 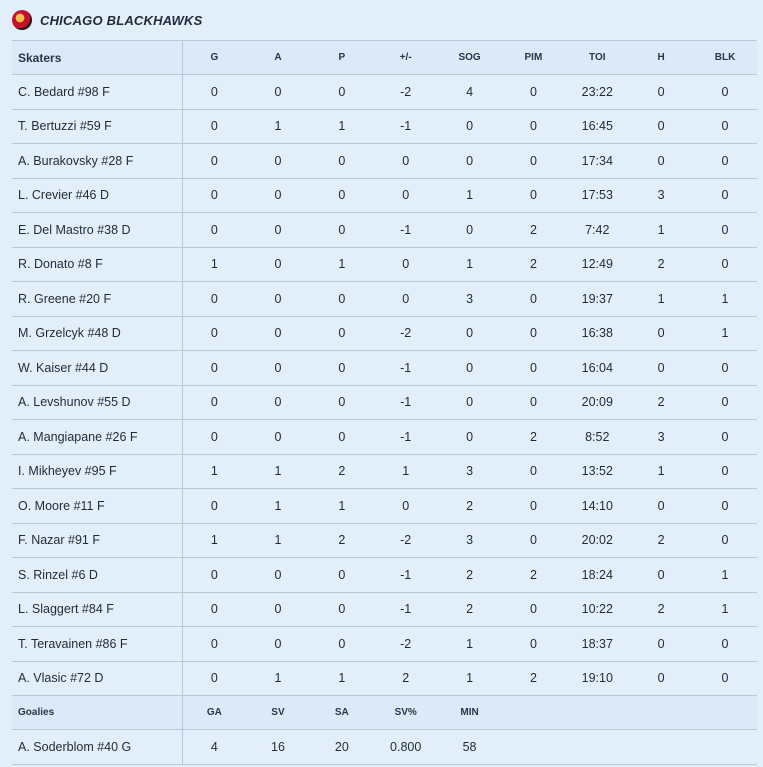 I want to click on skater-name: R. Greene #20 F, so click(x=97, y=298).